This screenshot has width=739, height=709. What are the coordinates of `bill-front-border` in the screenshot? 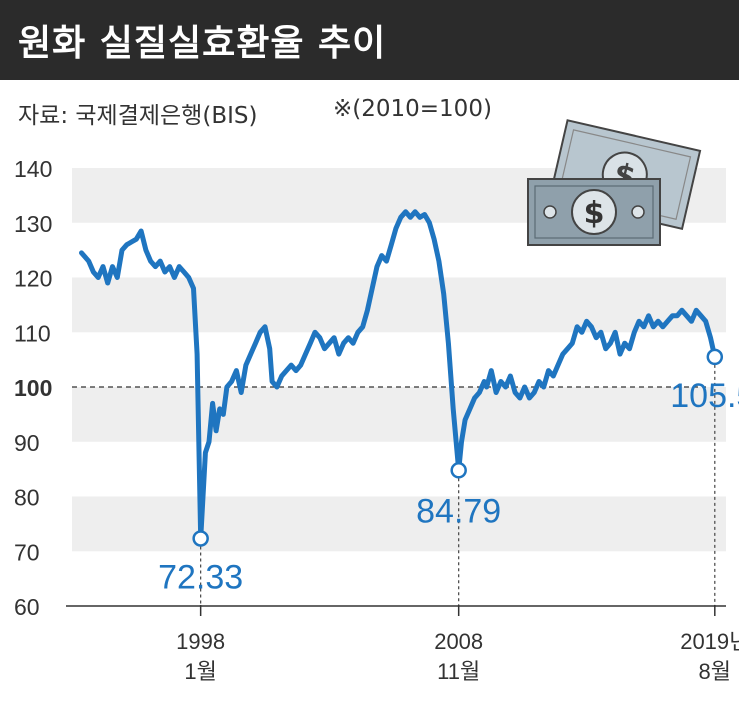 It's located at (594, 212).